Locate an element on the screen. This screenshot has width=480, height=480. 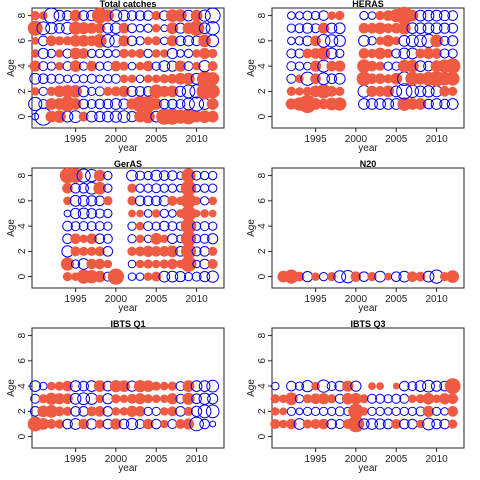
x-tick-label: 1995 is located at coordinates (315, 299).